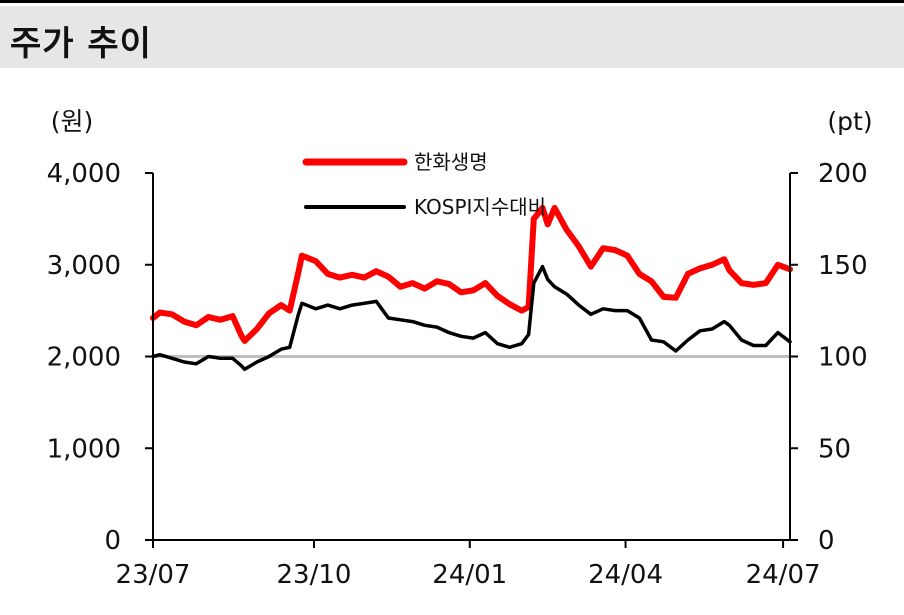 This screenshot has width=904, height=615. I want to click on x-tick-label: 24/04, so click(625, 575).